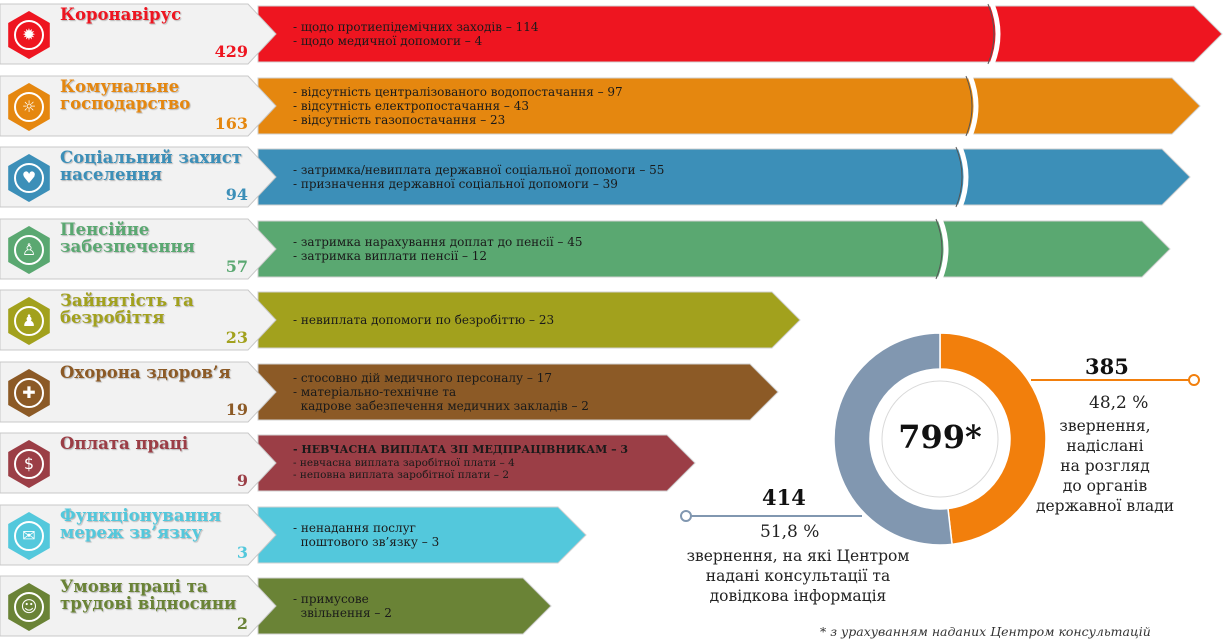 The width and height of the screenshot is (1224, 639). Describe the element at coordinates (461, 450) in the screenshot. I see `item-text: - НЕВЧАСНА ВИПЛАТА ЗП МЕДПРАЦІВНИКАМ – 3` at that location.